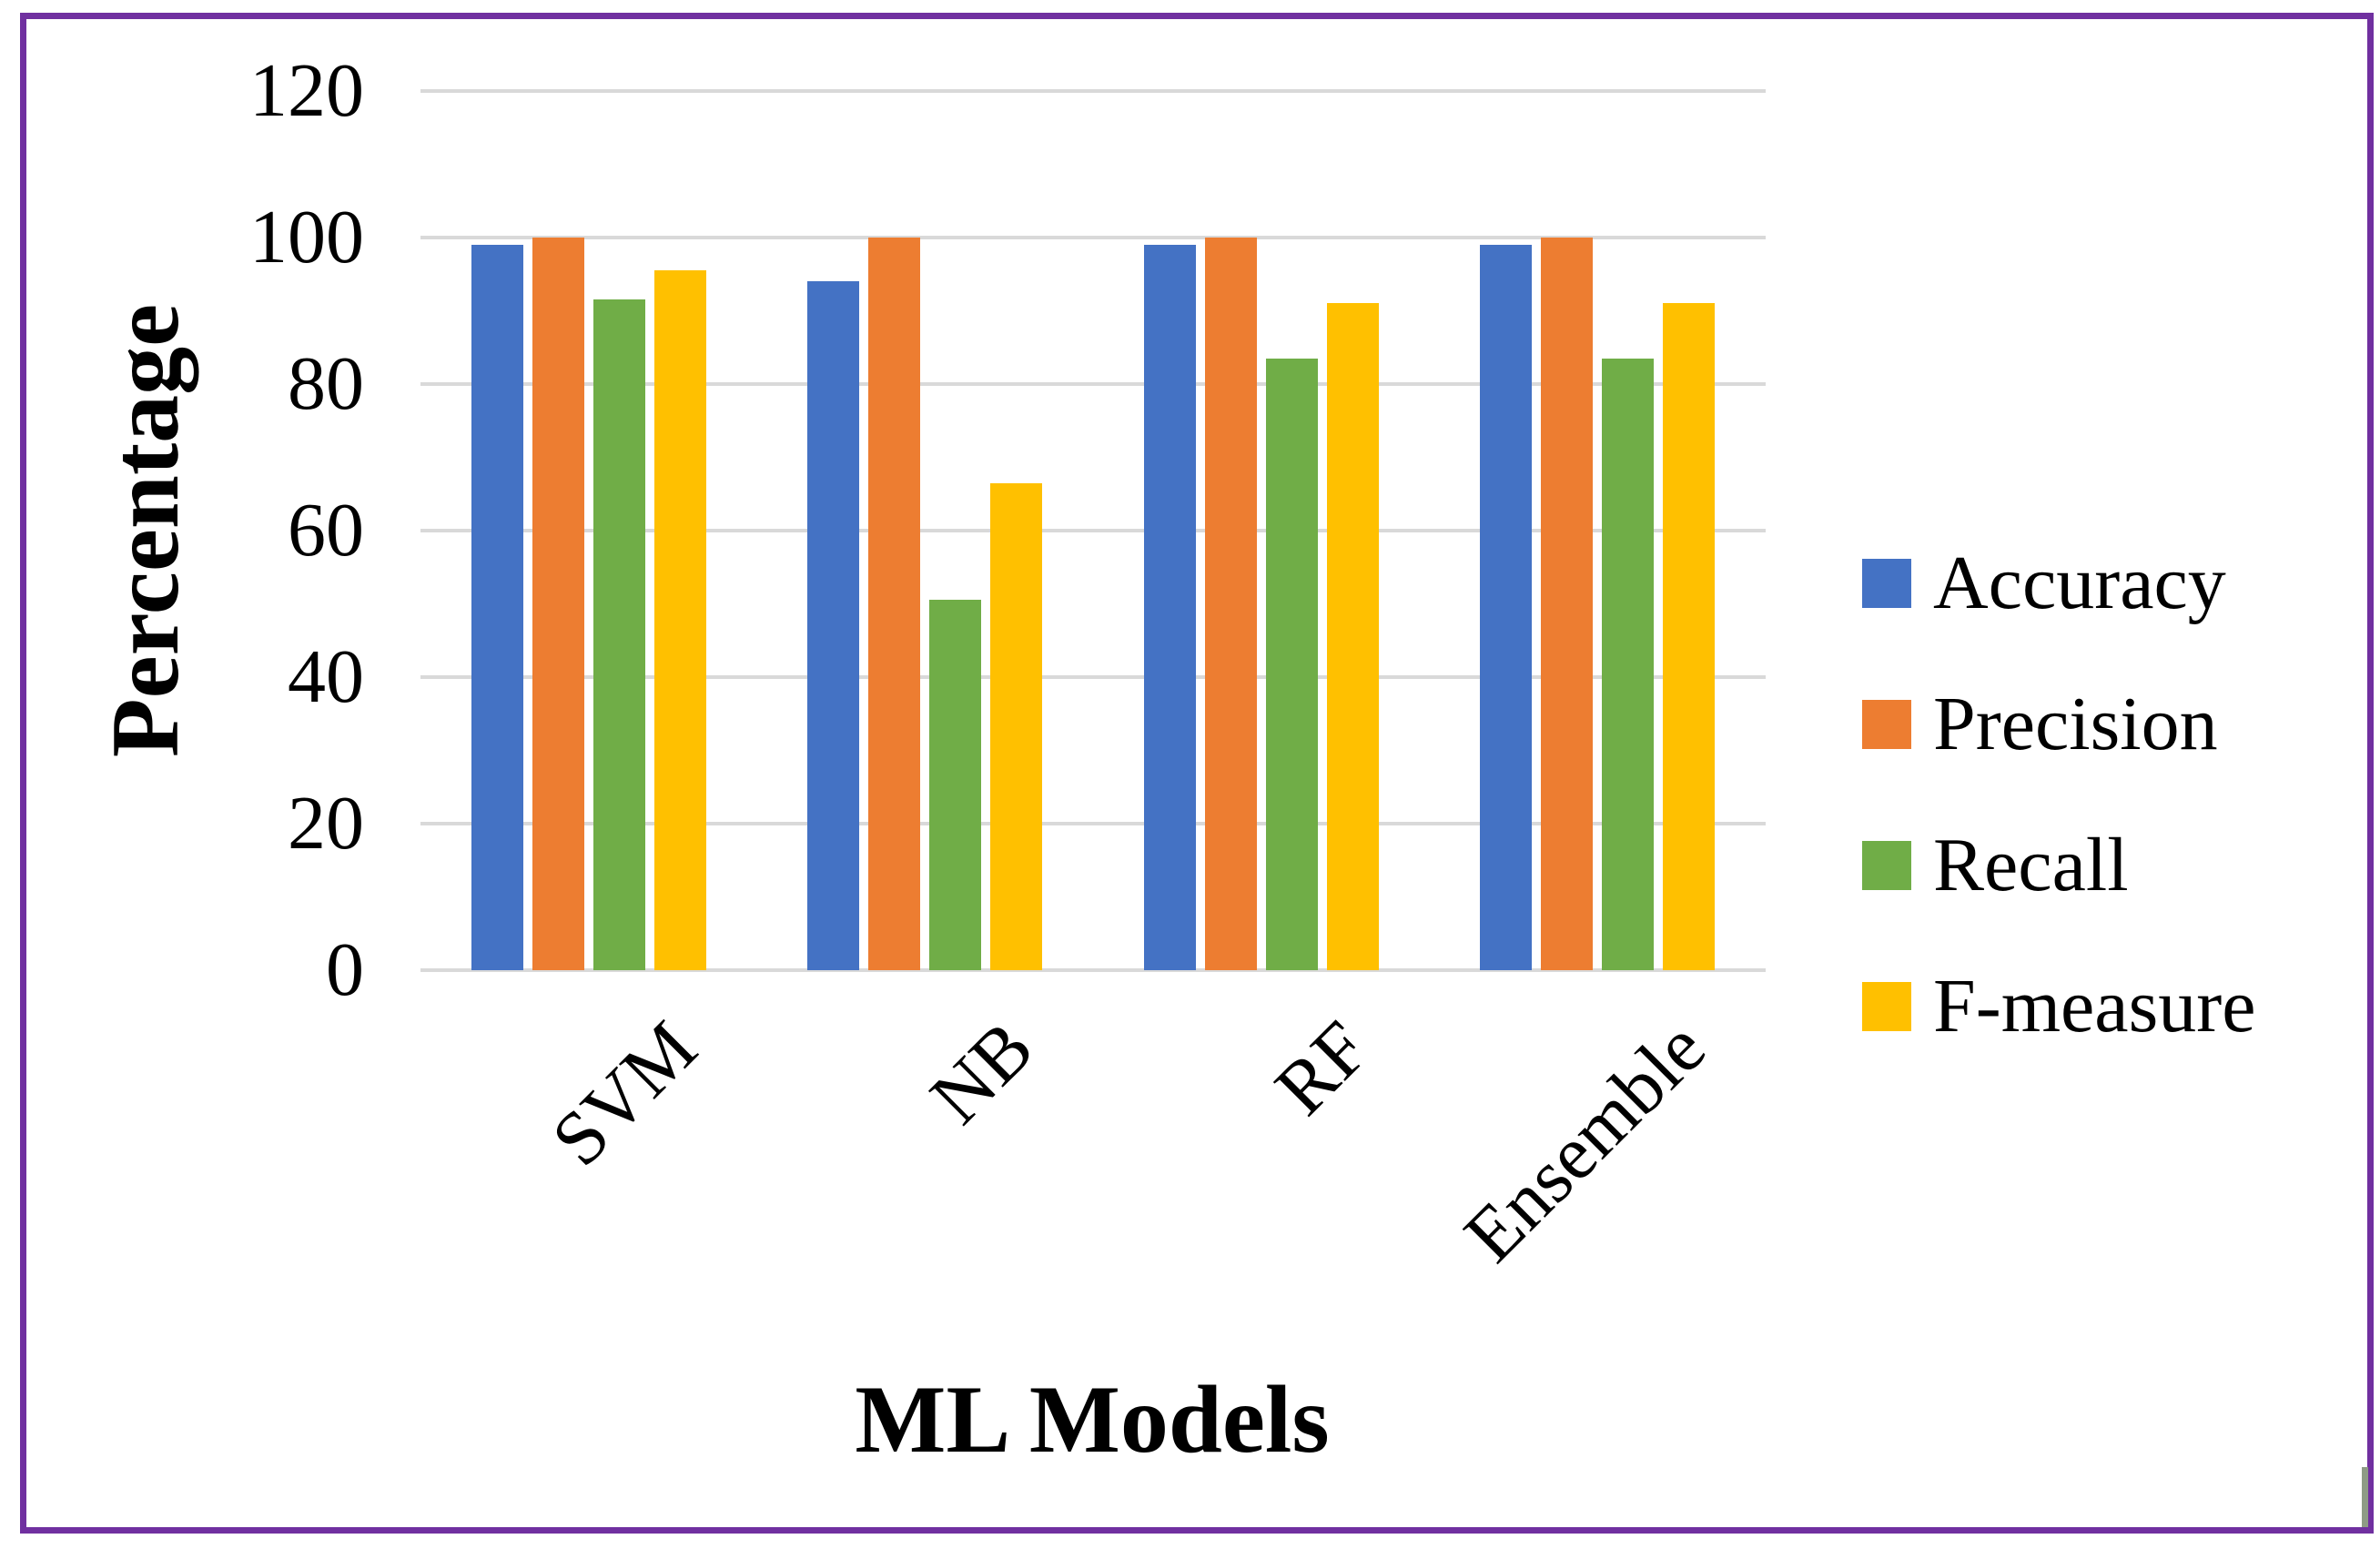  I want to click on legend-swatch-recall, so click(1887, 865).